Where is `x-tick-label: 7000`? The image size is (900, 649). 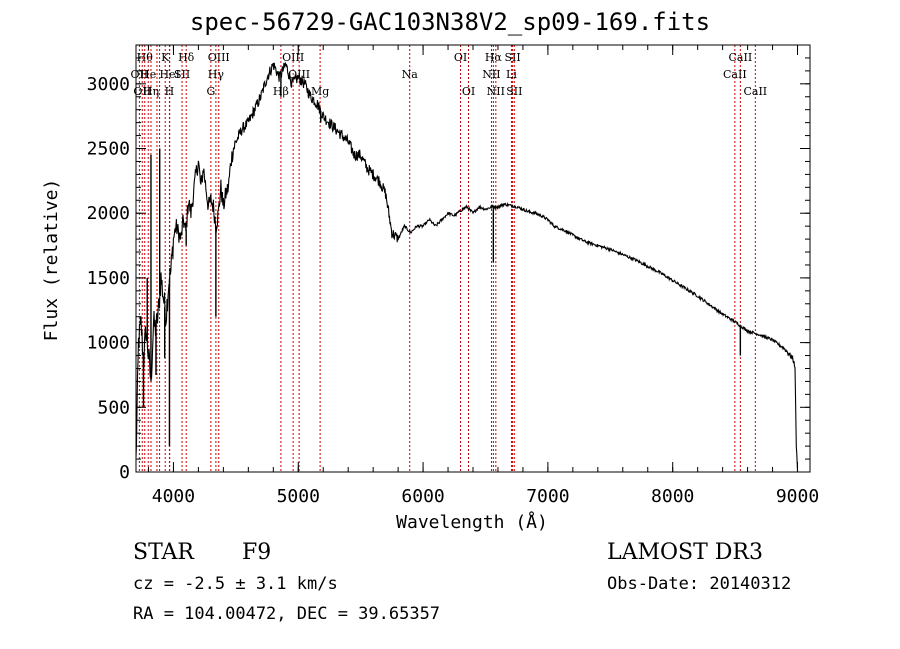 x-tick-label: 7000 is located at coordinates (547, 496).